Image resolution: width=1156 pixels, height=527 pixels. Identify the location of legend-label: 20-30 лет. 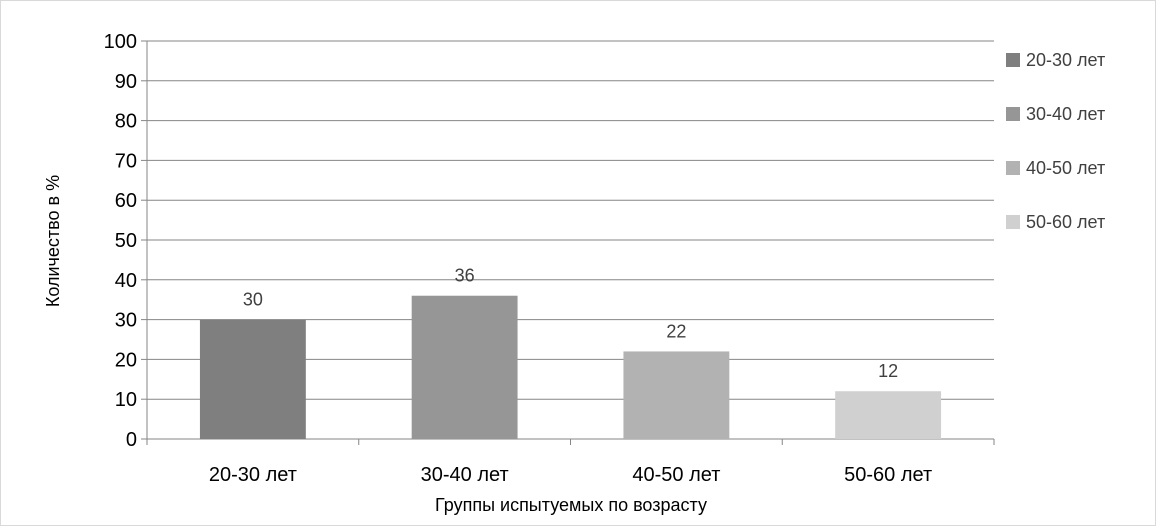
(1065, 60).